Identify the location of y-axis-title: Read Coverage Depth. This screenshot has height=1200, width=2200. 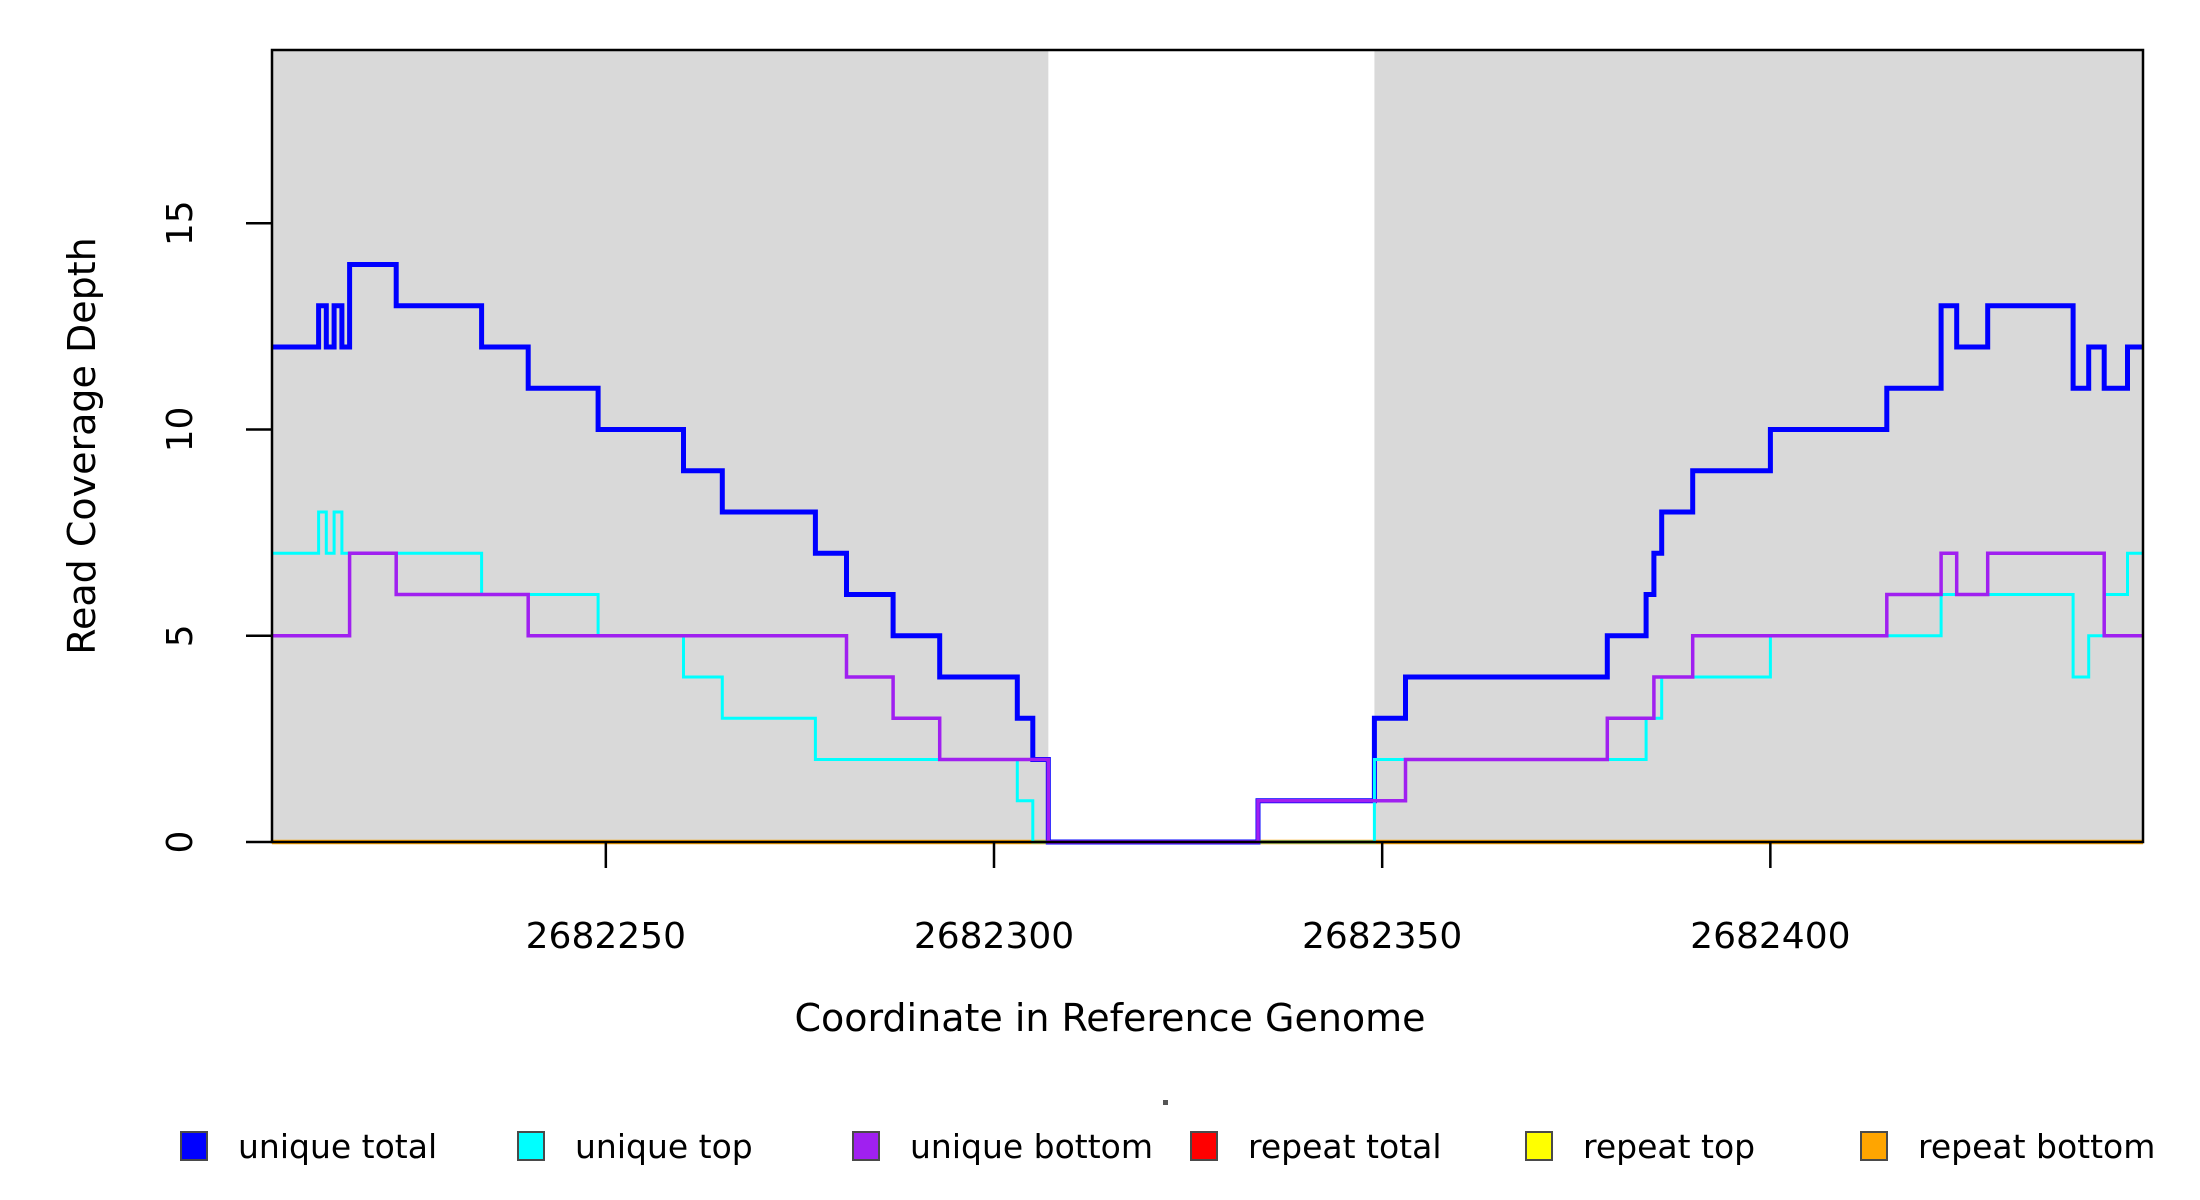
(82, 446).